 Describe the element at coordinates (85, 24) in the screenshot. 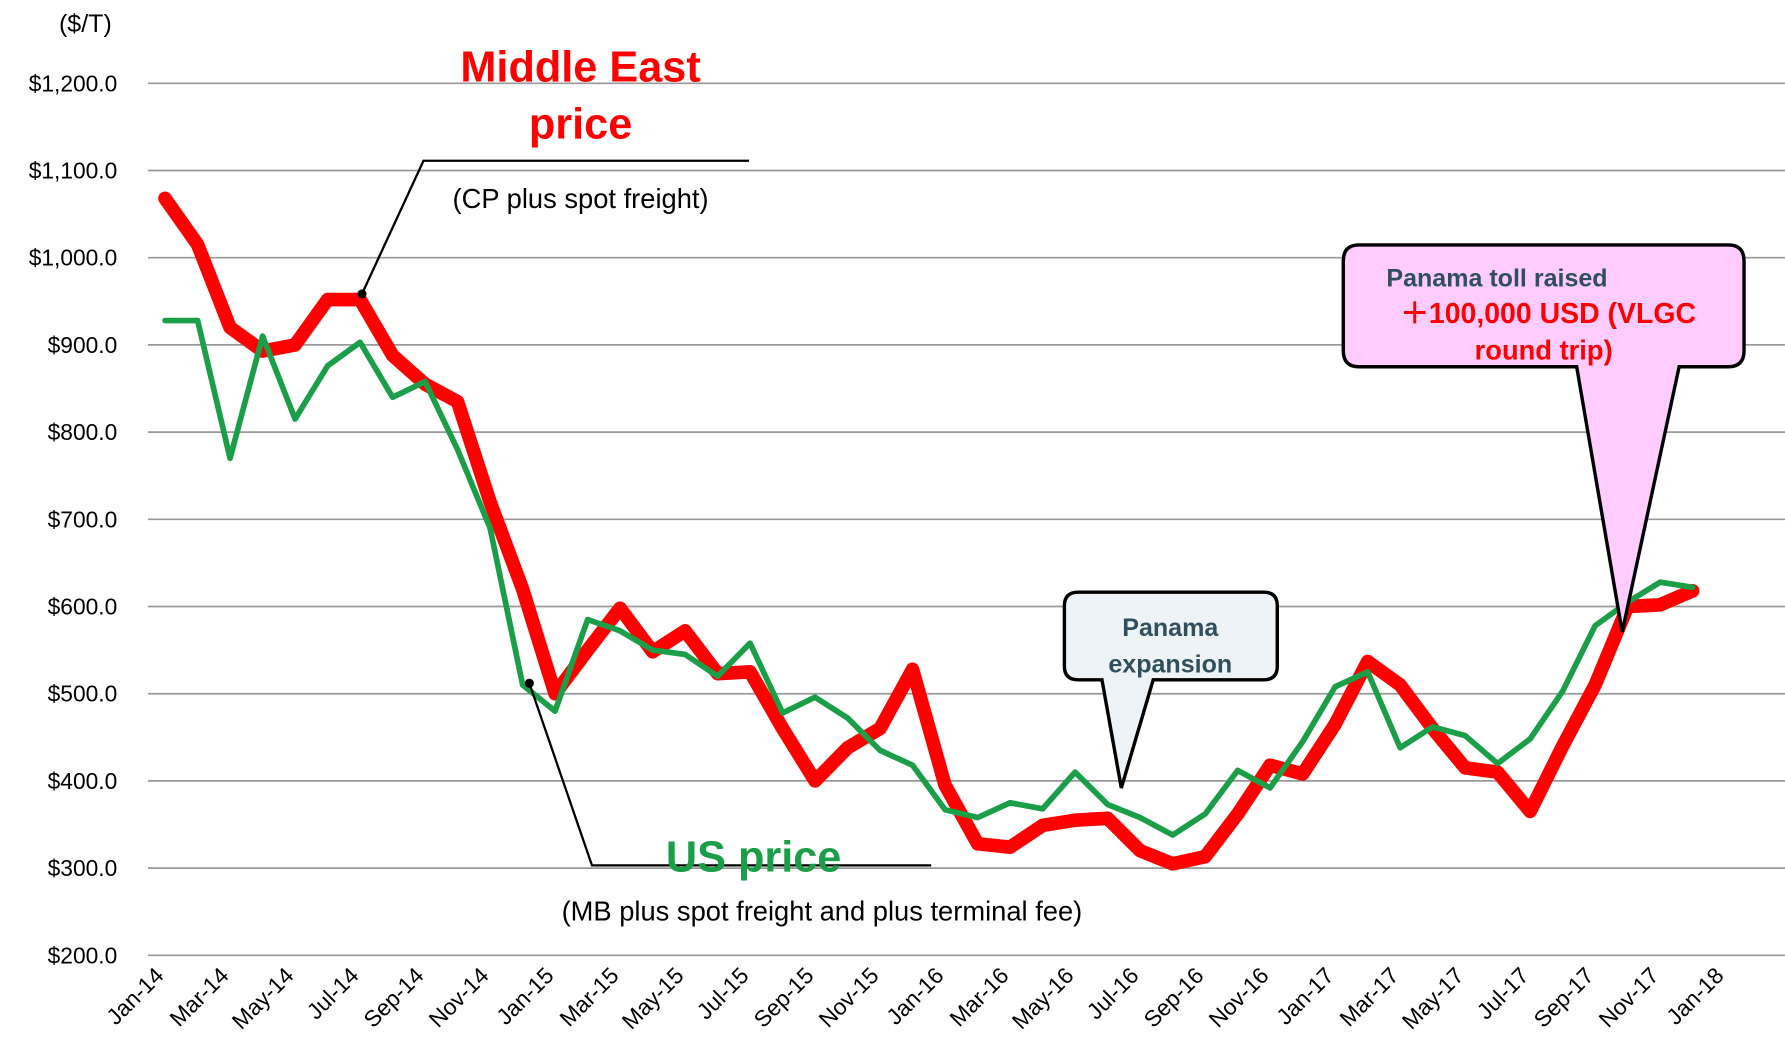

I see `y-axis-label: ($/T)` at that location.